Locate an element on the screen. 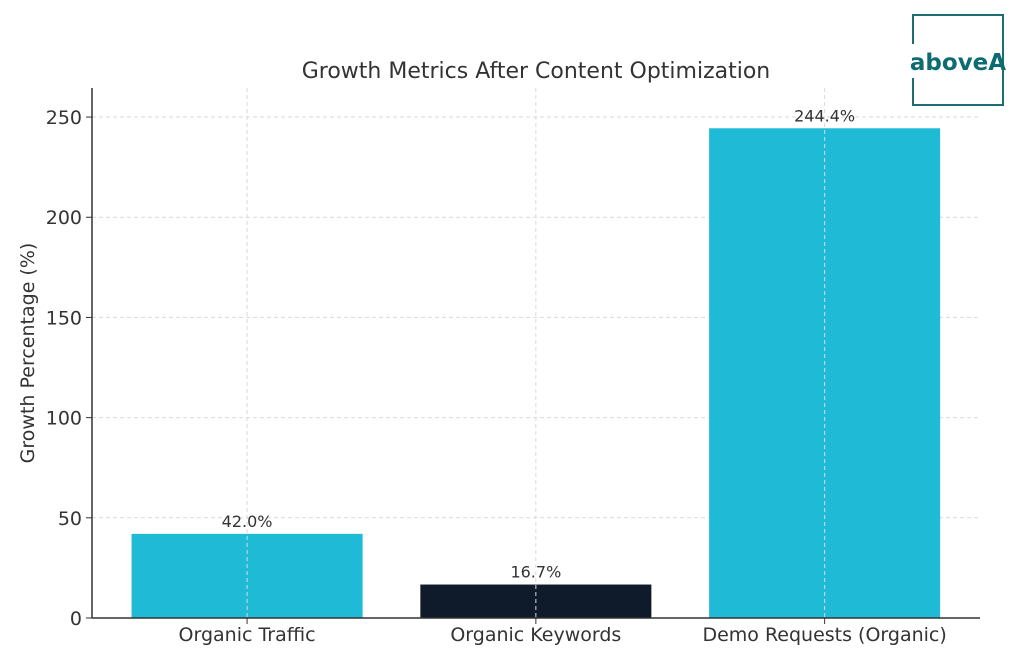 The width and height of the screenshot is (1024, 662). logo-frame is located at coordinates (958, 60).